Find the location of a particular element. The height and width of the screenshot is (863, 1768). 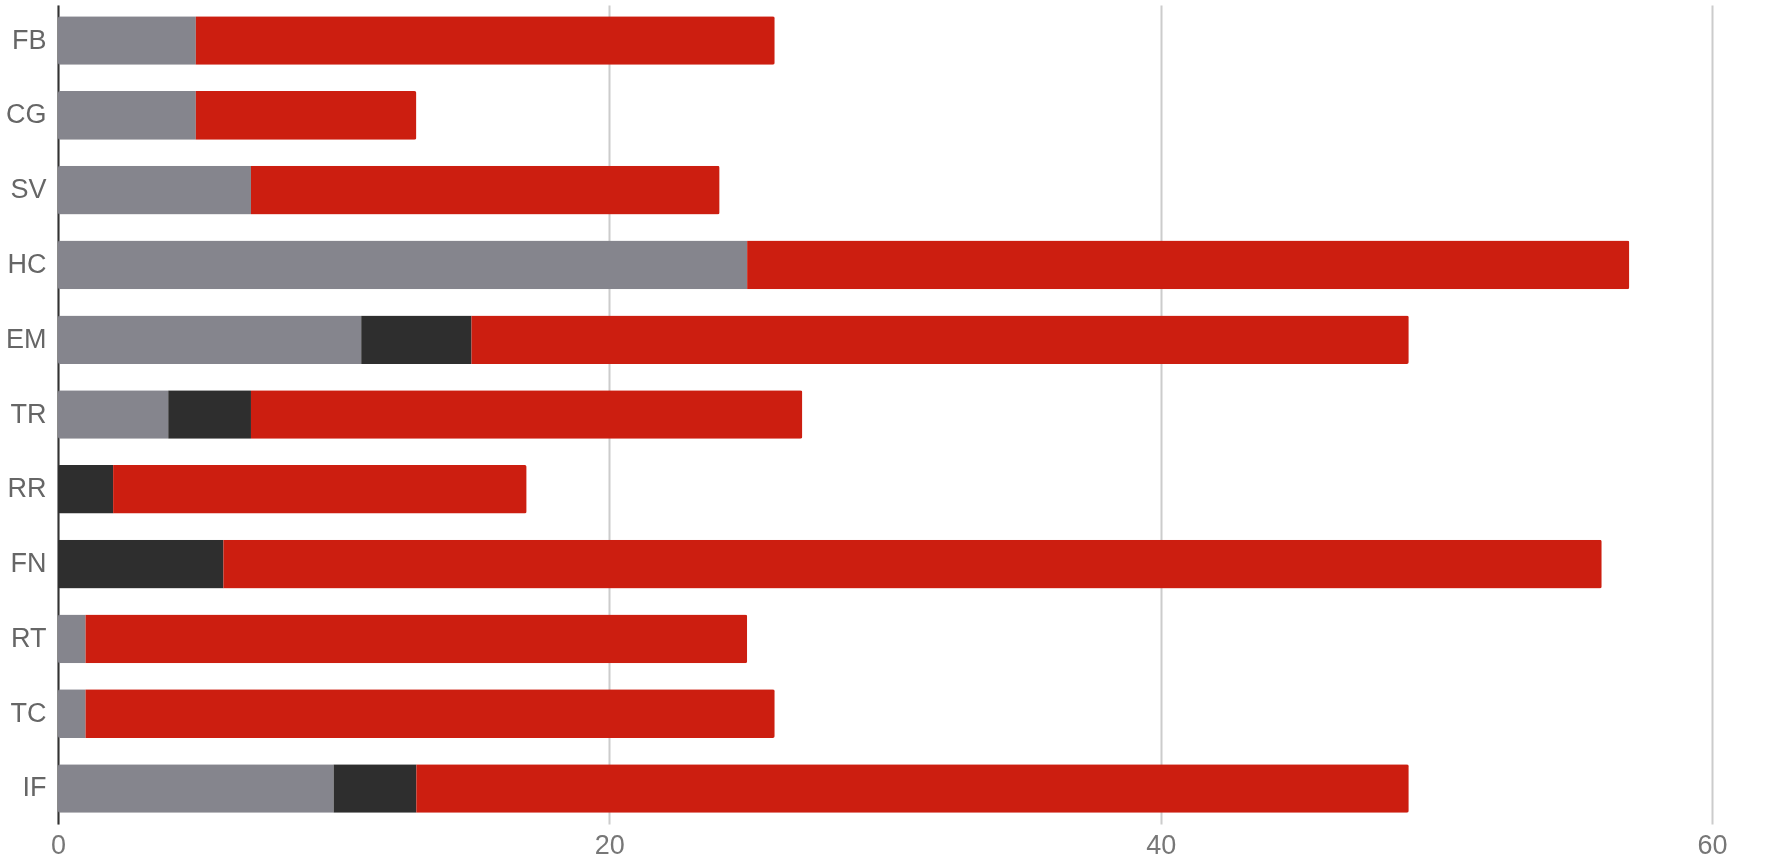

x-tick-label: 40 is located at coordinates (1161, 844).